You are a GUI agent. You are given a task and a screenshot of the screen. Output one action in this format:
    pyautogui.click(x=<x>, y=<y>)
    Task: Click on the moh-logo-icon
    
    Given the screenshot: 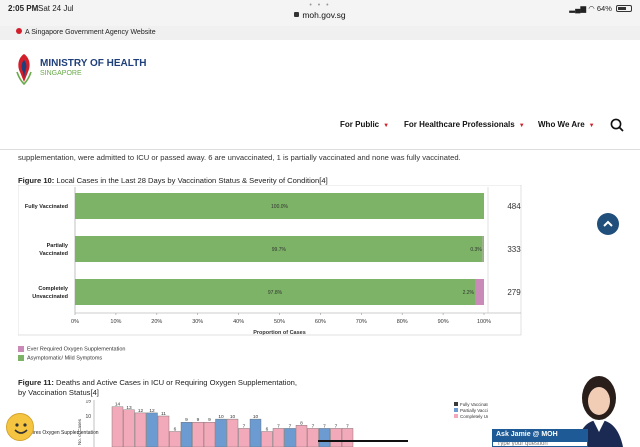 What is the action you would take?
    pyautogui.click(x=24, y=69)
    